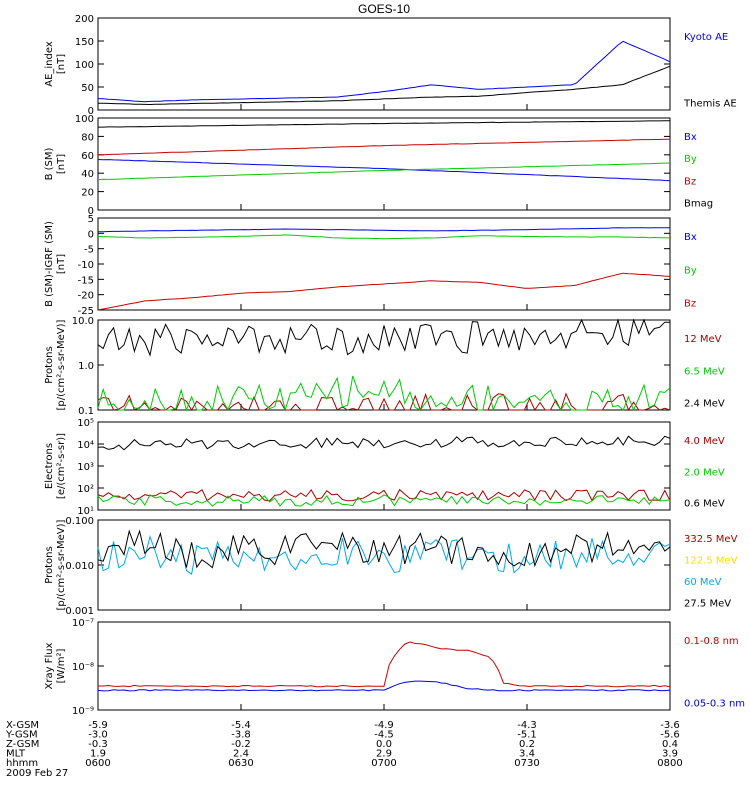 This screenshot has width=750, height=800. What do you see at coordinates (706, 37) in the screenshot?
I see `legend-entry: Kyoto AE` at bounding box center [706, 37].